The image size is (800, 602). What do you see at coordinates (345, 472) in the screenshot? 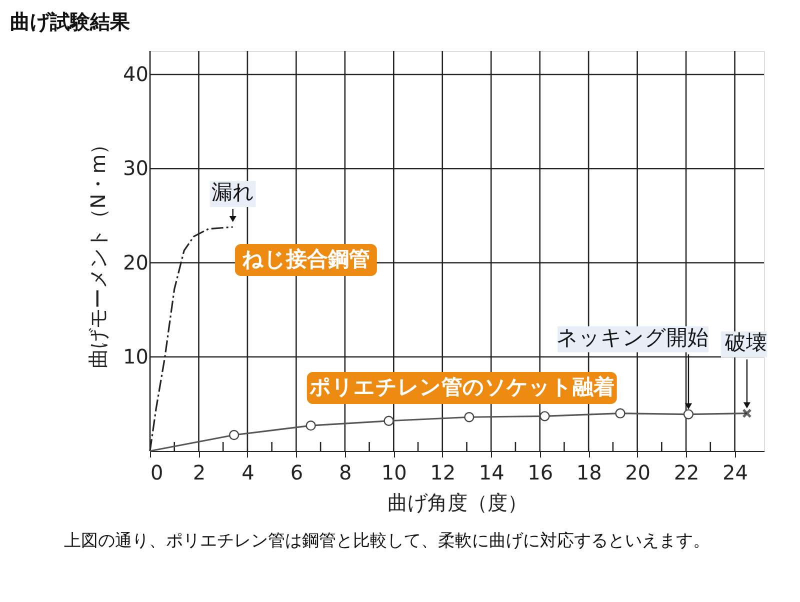
I see `x-tick-label: 8` at bounding box center [345, 472].